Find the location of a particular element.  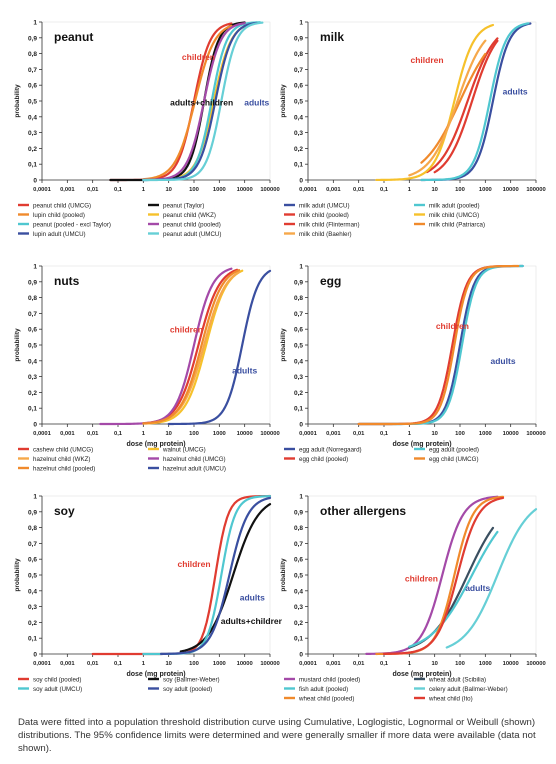

y-tick-label: 0,5 is located at coordinates (298, 346).